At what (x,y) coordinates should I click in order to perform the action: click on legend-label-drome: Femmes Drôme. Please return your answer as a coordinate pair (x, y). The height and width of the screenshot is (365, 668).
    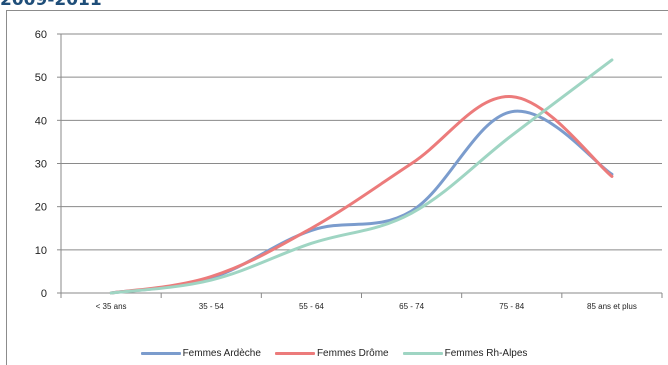
    Looking at the image, I should click on (352, 353).